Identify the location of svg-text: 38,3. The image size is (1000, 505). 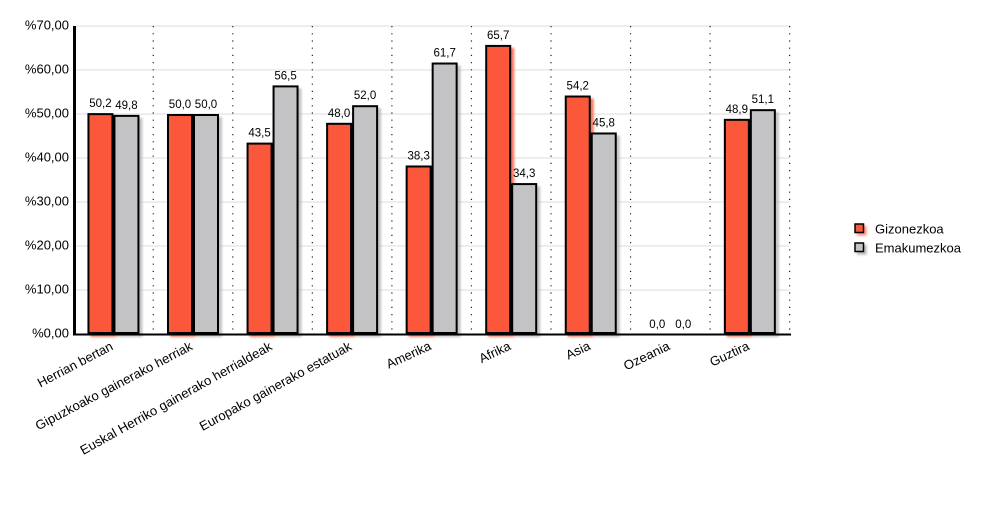
(418, 156).